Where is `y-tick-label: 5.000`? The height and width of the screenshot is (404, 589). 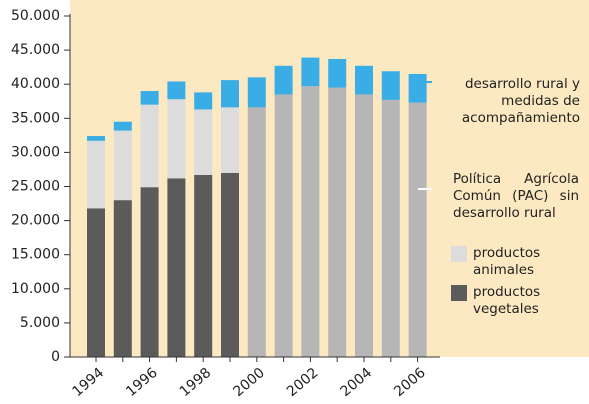
y-tick-label: 5.000 is located at coordinates (40, 323).